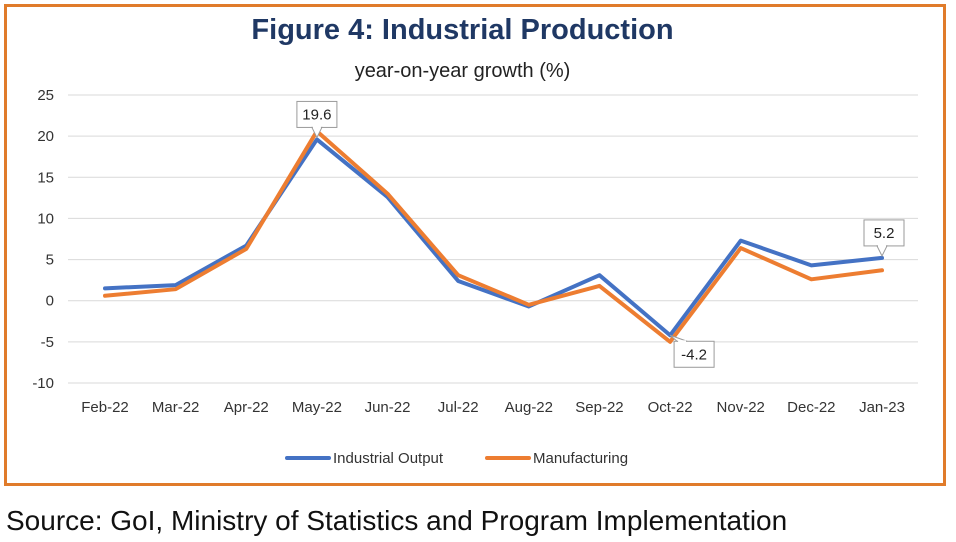  I want to click on x-tick-label: Aug-22, so click(529, 407).